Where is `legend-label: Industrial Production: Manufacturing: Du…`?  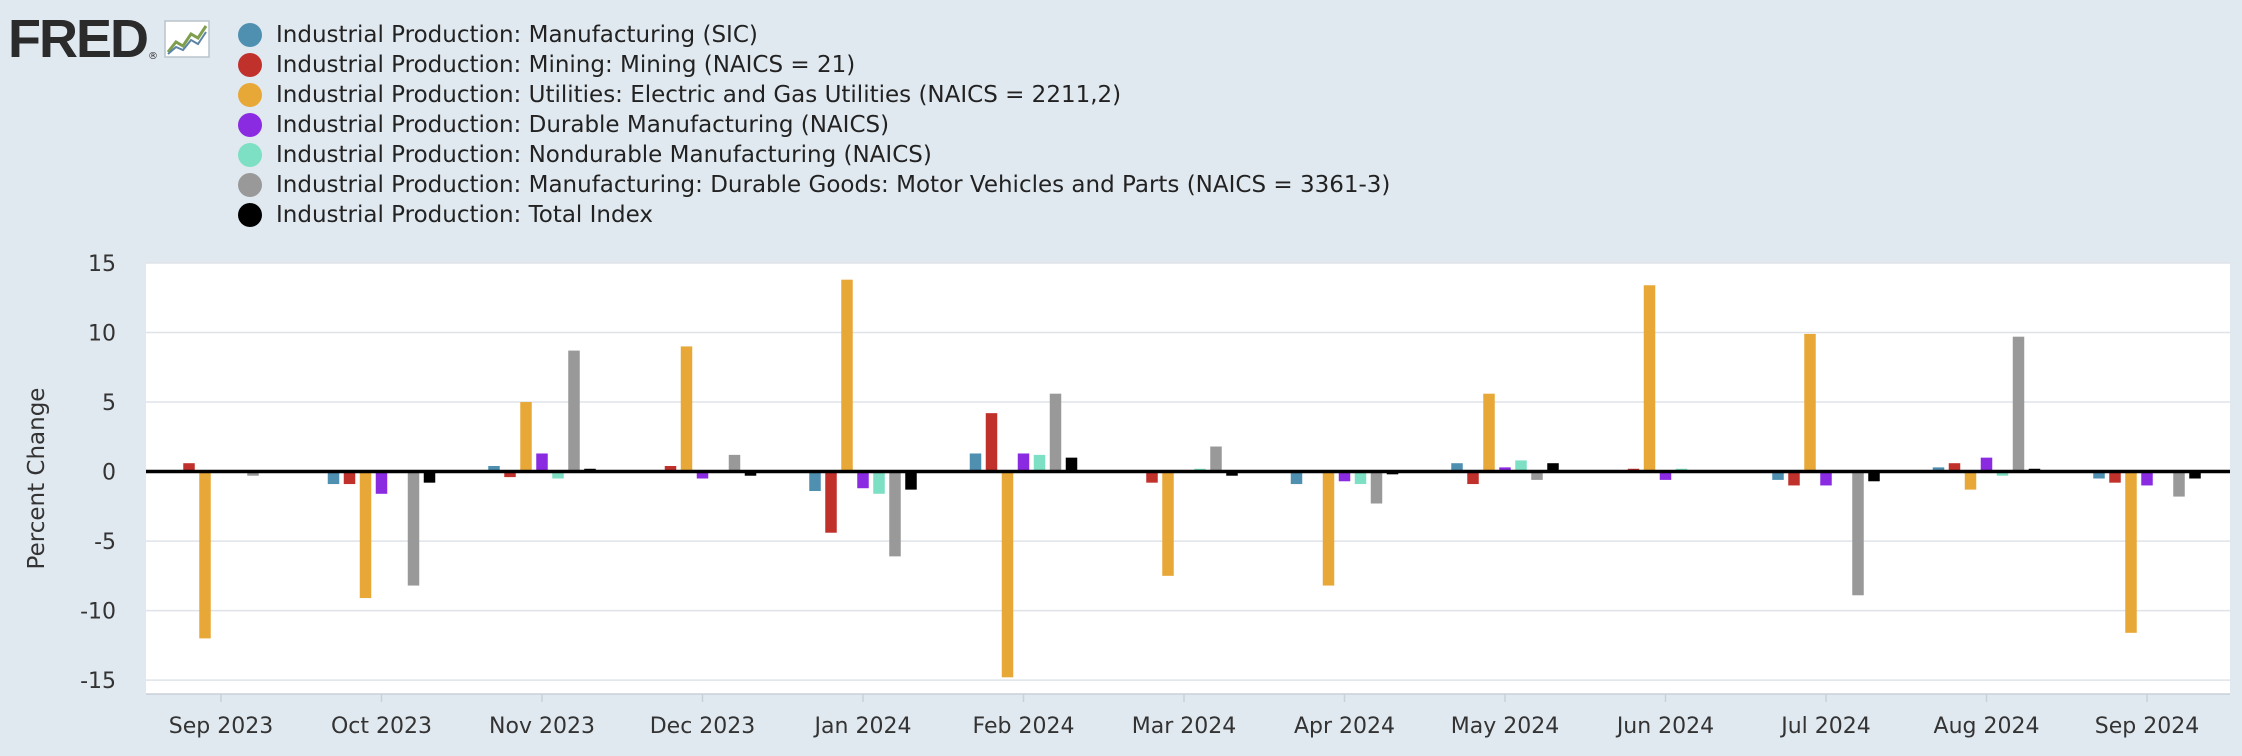 legend-label: Industrial Production: Manufacturing: Du… is located at coordinates (833, 185).